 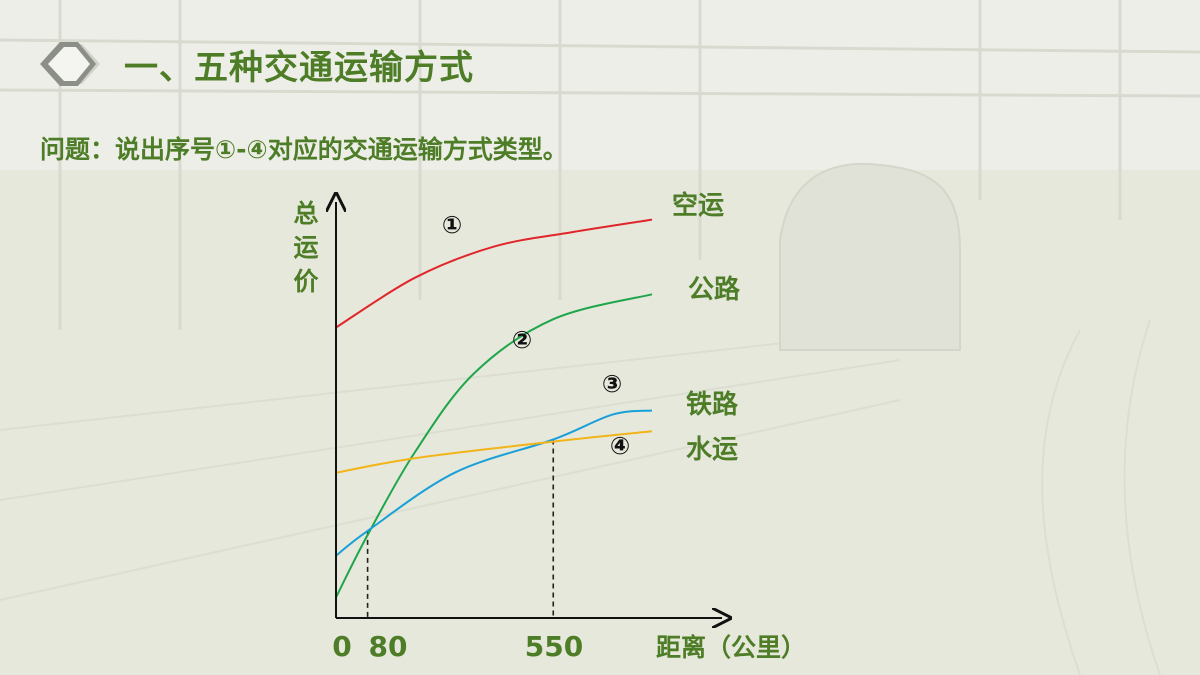 What do you see at coordinates (522, 340) in the screenshot?
I see `series-marker-road: ②` at bounding box center [522, 340].